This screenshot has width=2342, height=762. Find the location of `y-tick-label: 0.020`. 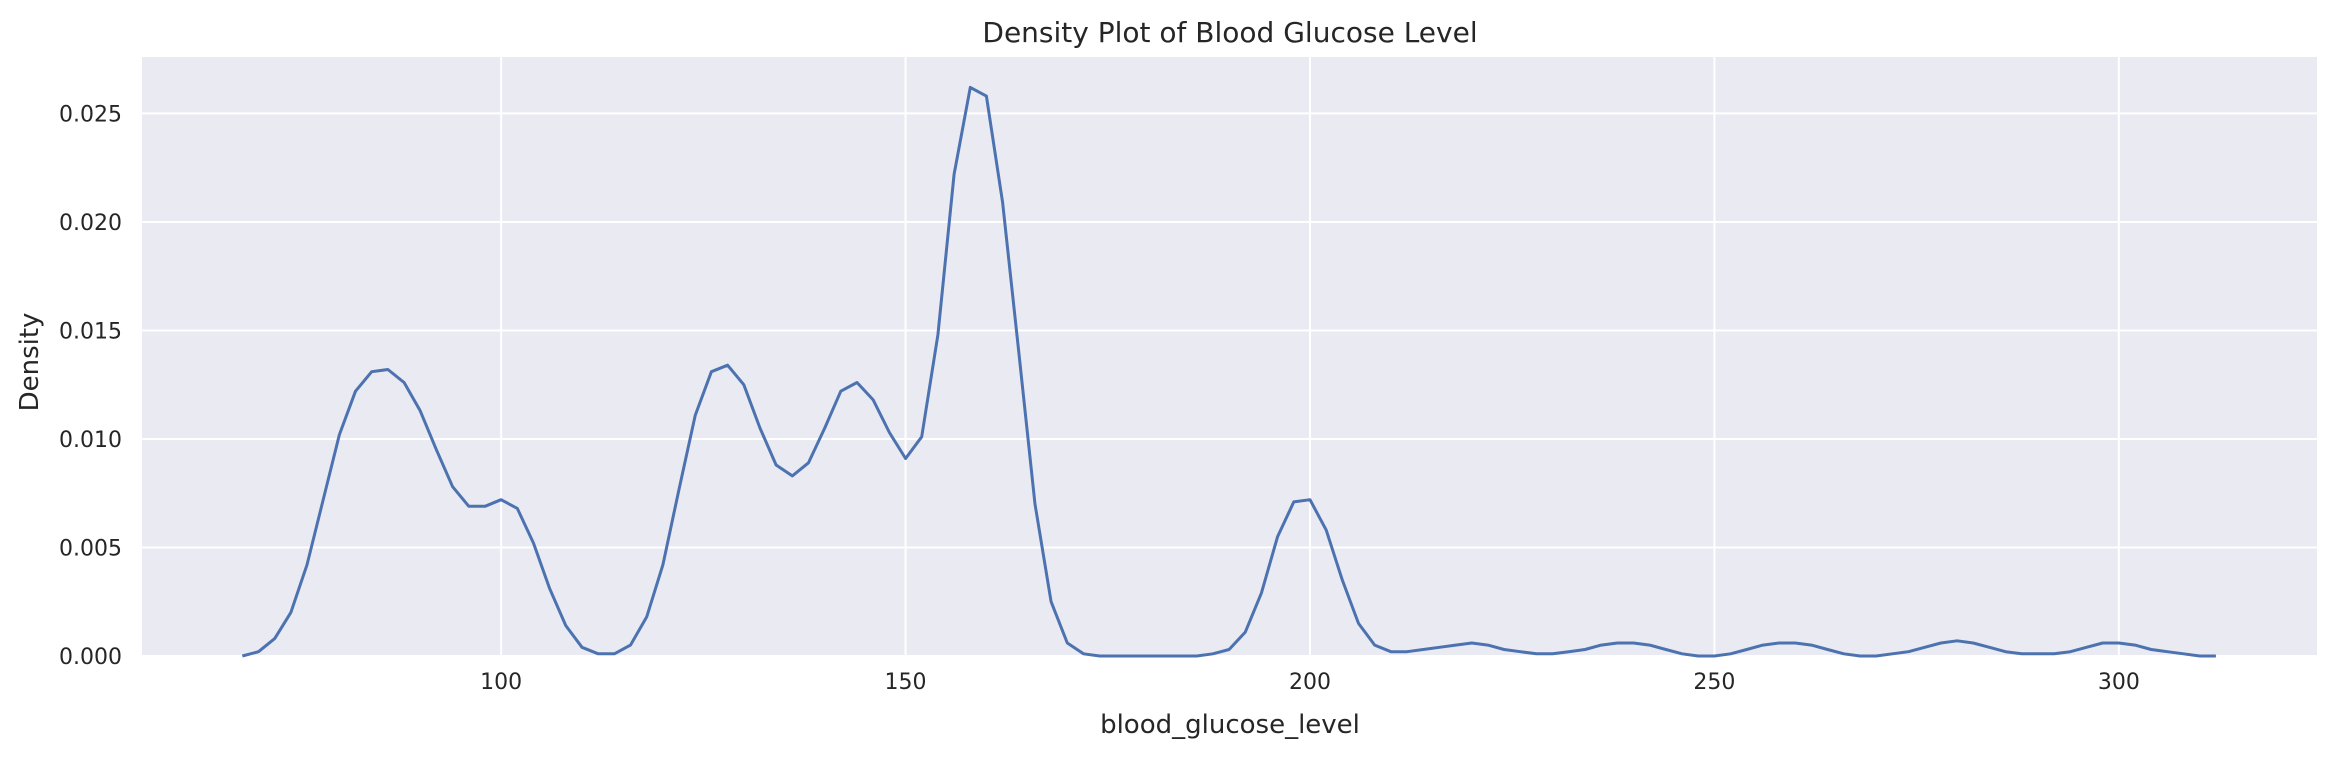

y-tick-label: 0.020 is located at coordinates (90, 223).